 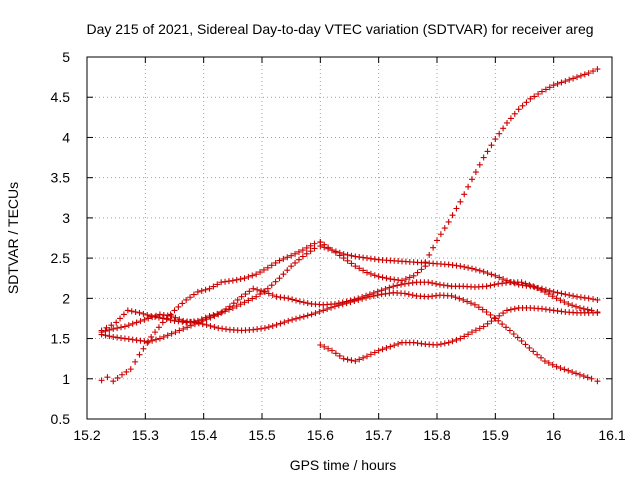 What do you see at coordinates (86, 435) in the screenshot?
I see `x-tick-label: 15.2` at bounding box center [86, 435].